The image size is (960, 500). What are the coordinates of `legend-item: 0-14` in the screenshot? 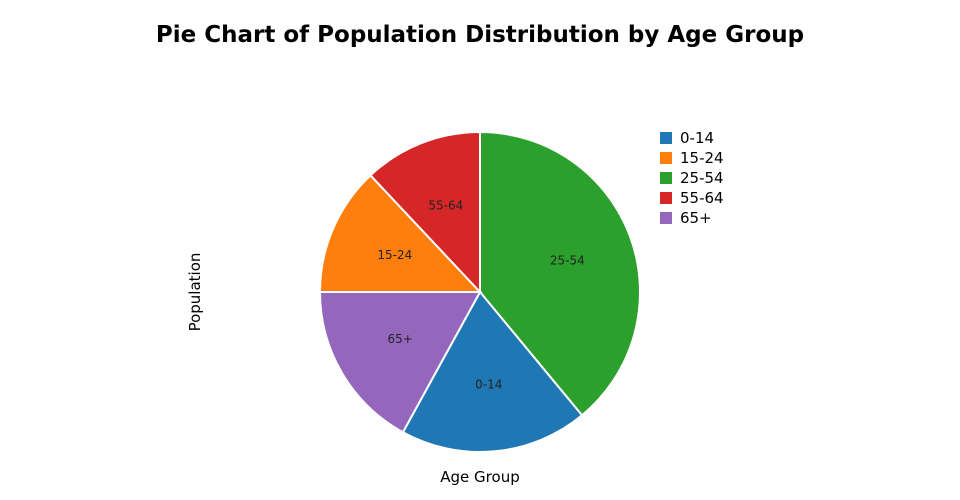 It's located at (692, 138).